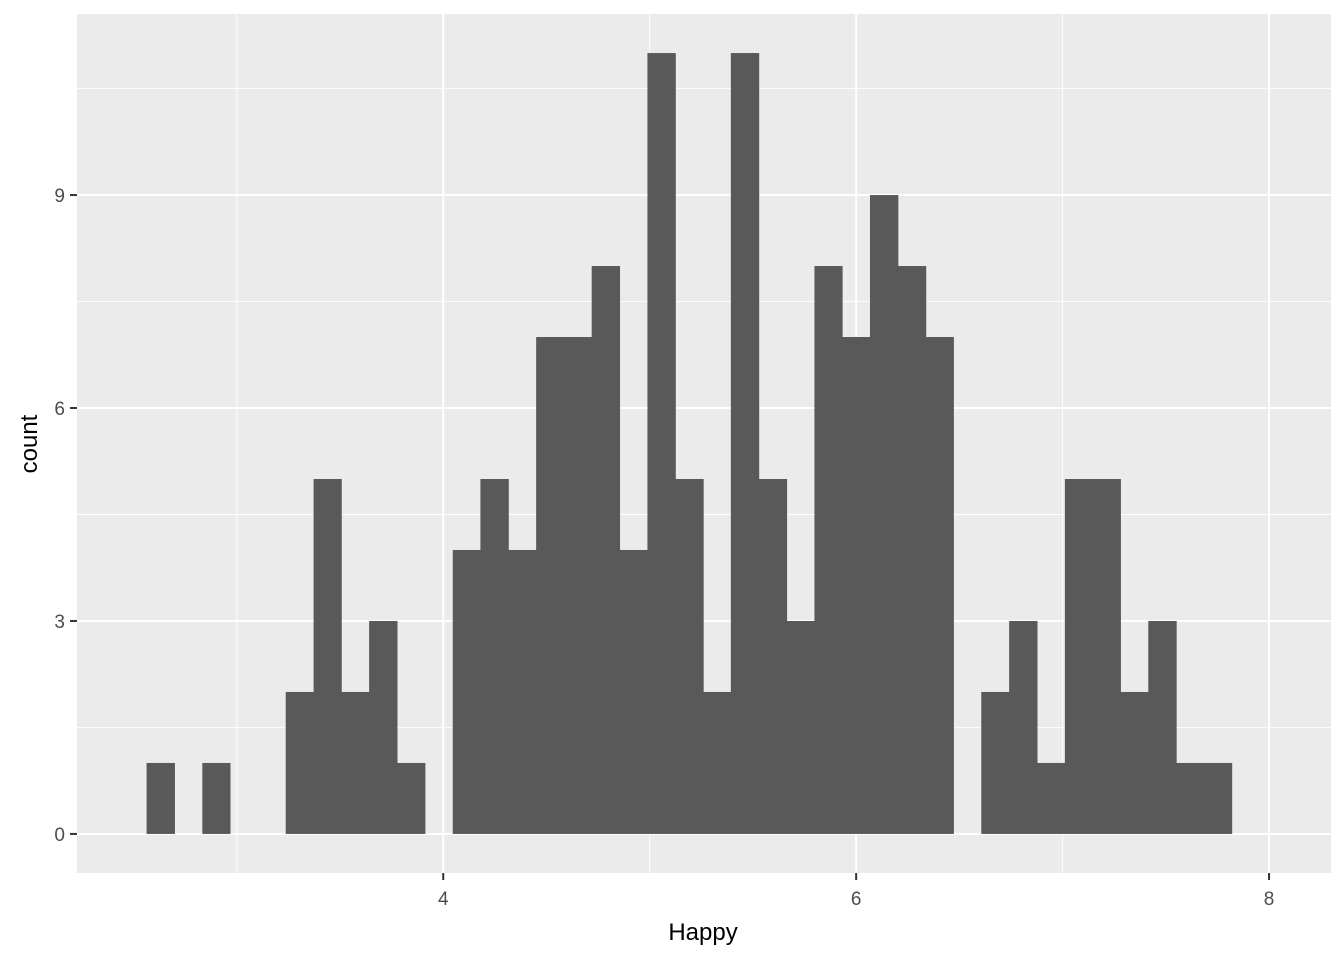 This screenshot has width=1344, height=960. What do you see at coordinates (59, 622) in the screenshot?
I see `y-tick-label: 3` at bounding box center [59, 622].